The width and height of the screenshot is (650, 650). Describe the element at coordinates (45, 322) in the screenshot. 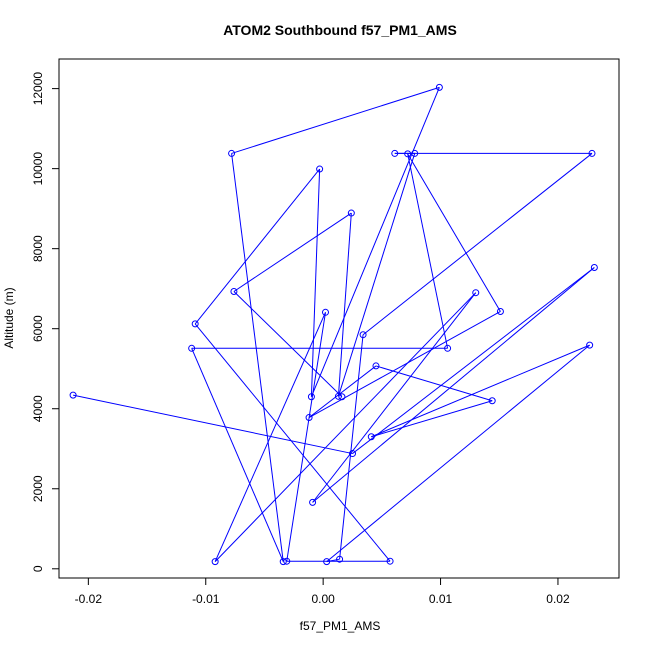

I see `y-axis: 0 2000 4000 6000 8000 10000 12000` at that location.